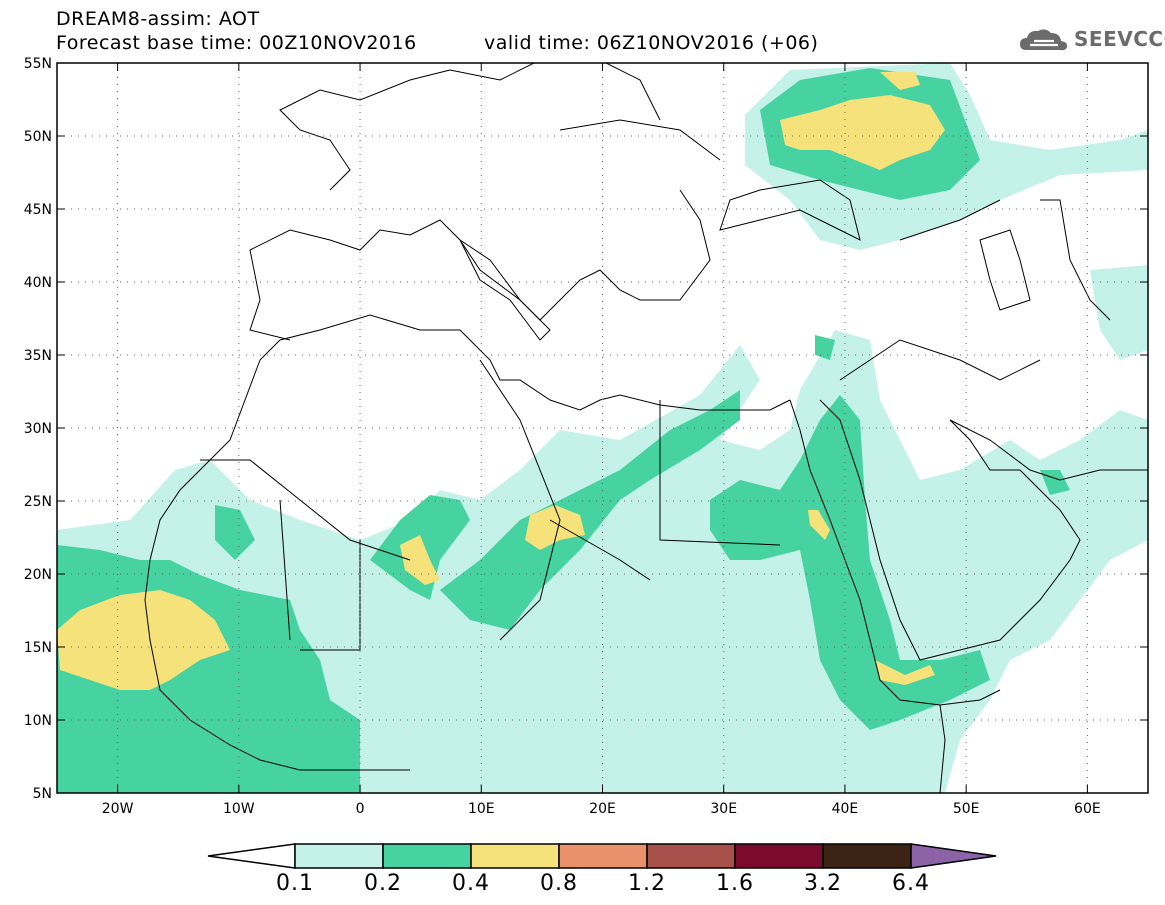  I want to click on lat-label: 25N, so click(38, 502).